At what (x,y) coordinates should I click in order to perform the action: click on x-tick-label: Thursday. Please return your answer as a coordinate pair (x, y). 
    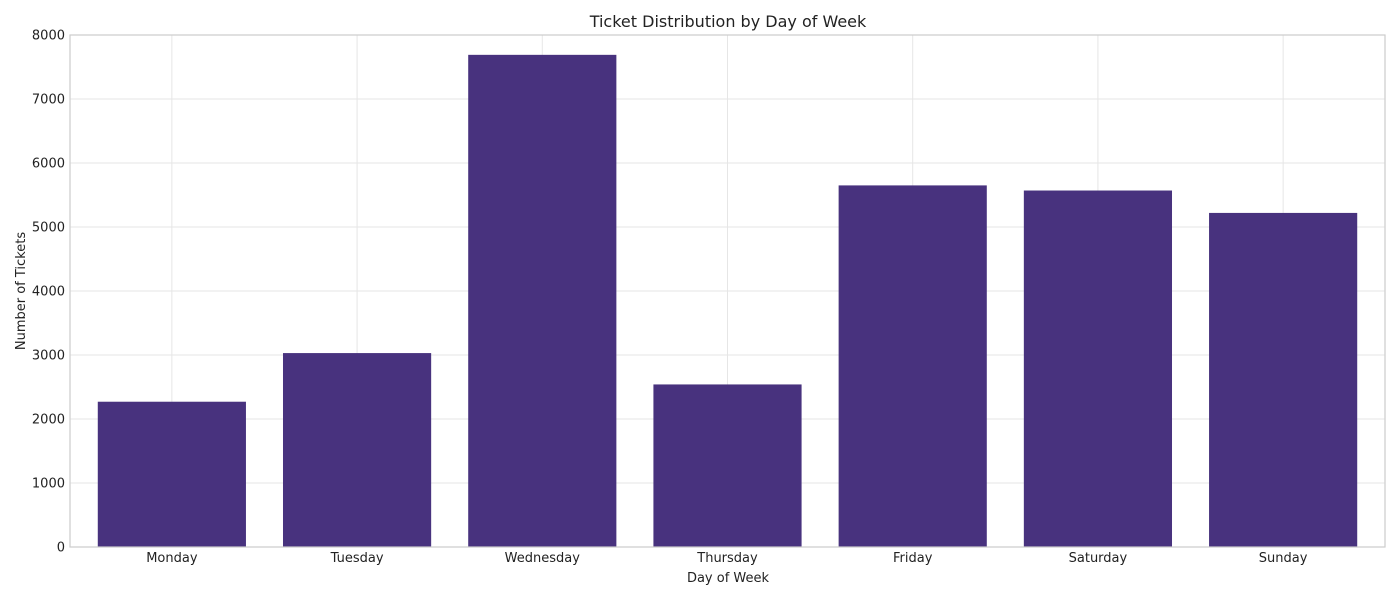
    Looking at the image, I should click on (727, 558).